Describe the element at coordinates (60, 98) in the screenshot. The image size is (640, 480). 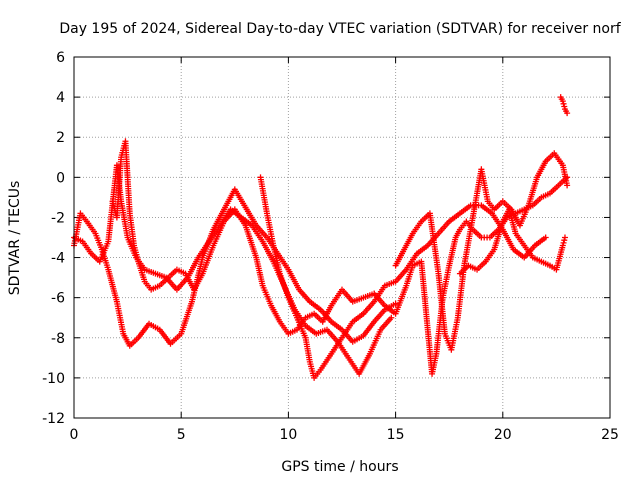
I see `y-tick-label: 4` at that location.